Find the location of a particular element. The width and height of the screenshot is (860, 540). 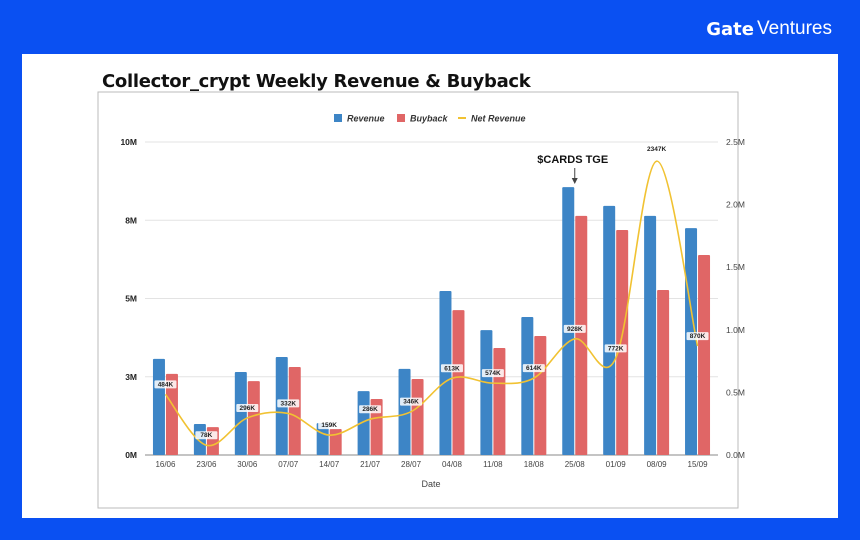

legend-item: Net Revenue is located at coordinates (492, 119).